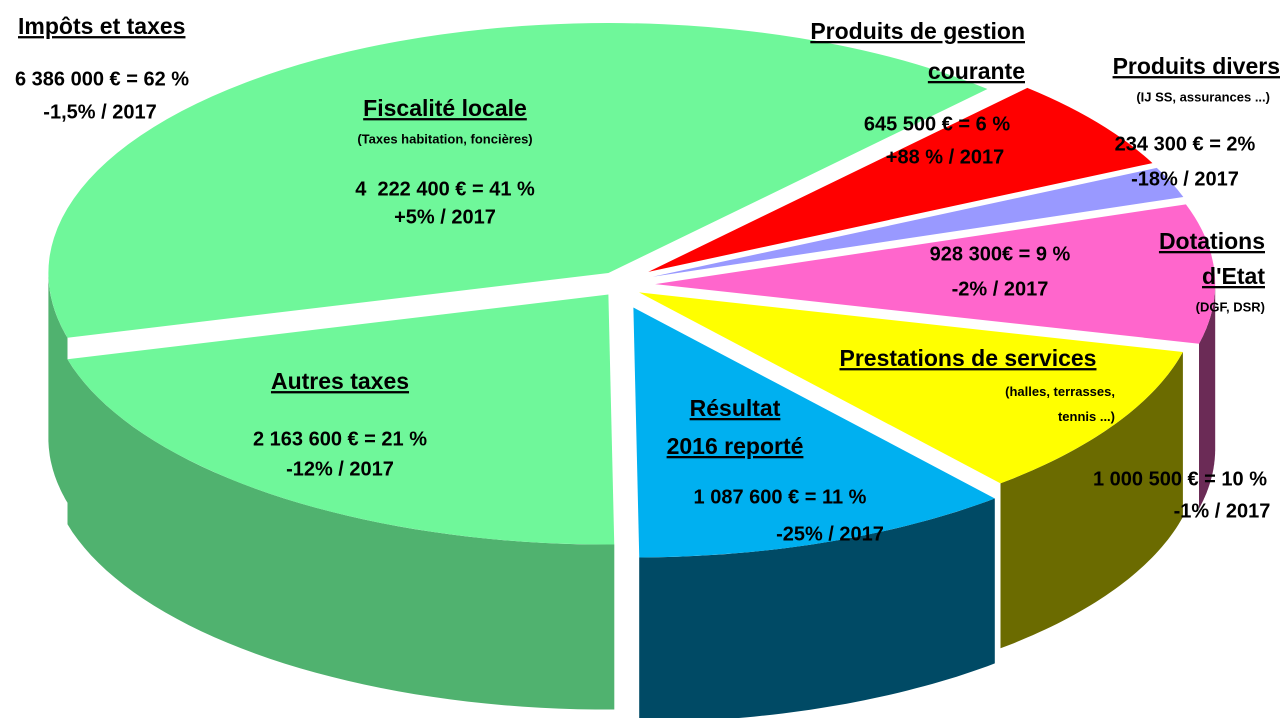  I want to click on slice-subtitle: (halles, terrasses, tennis ...), so click(1060, 404).